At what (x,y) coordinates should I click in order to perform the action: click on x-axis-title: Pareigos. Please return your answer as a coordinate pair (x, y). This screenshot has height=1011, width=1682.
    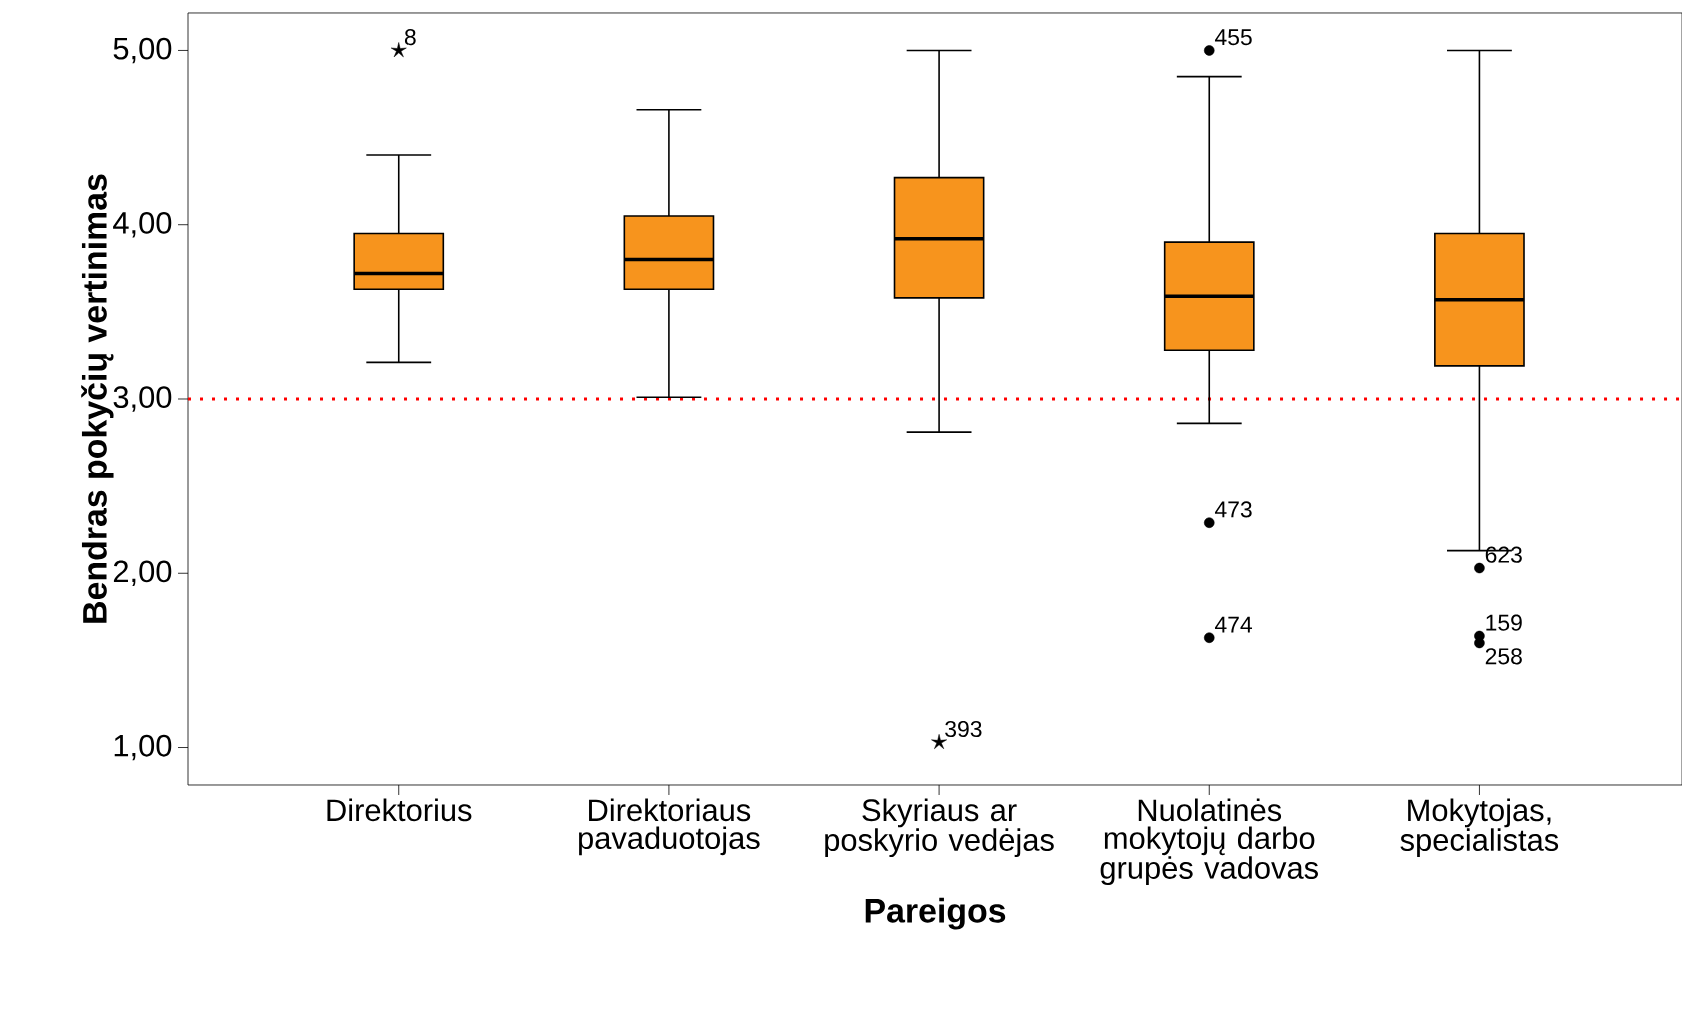
    Looking at the image, I should click on (935, 913).